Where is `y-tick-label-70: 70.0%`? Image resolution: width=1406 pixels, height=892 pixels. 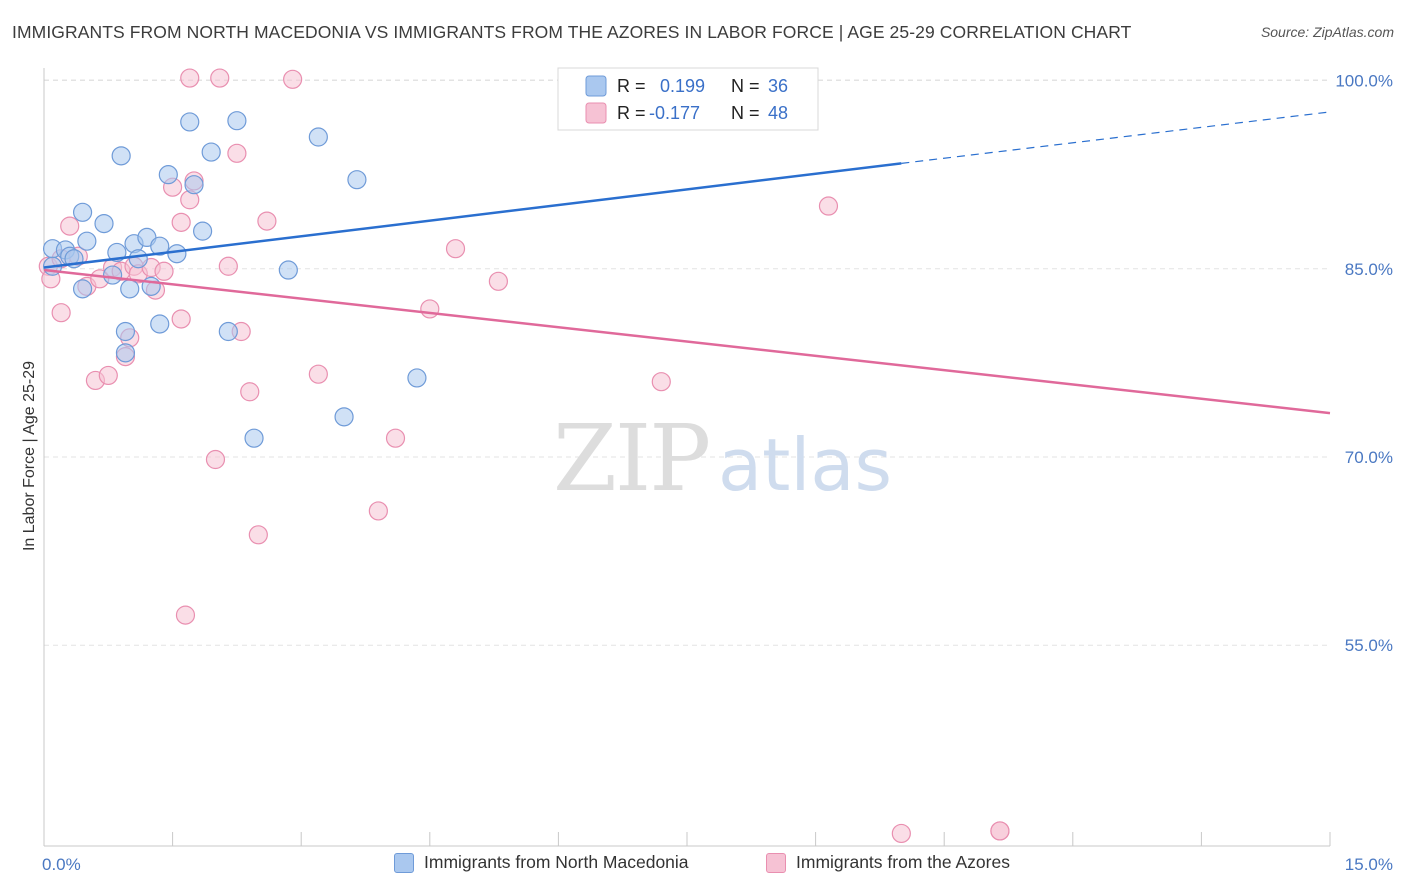
y-tick-label-70: 70.0% is located at coordinates (1369, 457).